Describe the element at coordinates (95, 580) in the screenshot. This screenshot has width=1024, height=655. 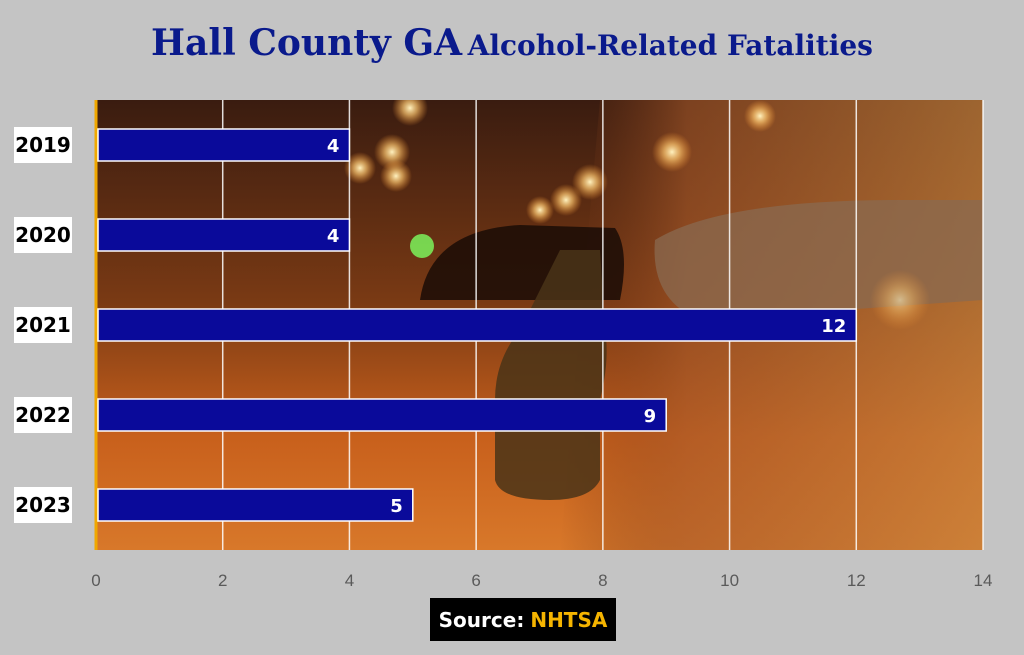
I see `x-tick-label: 0` at that location.